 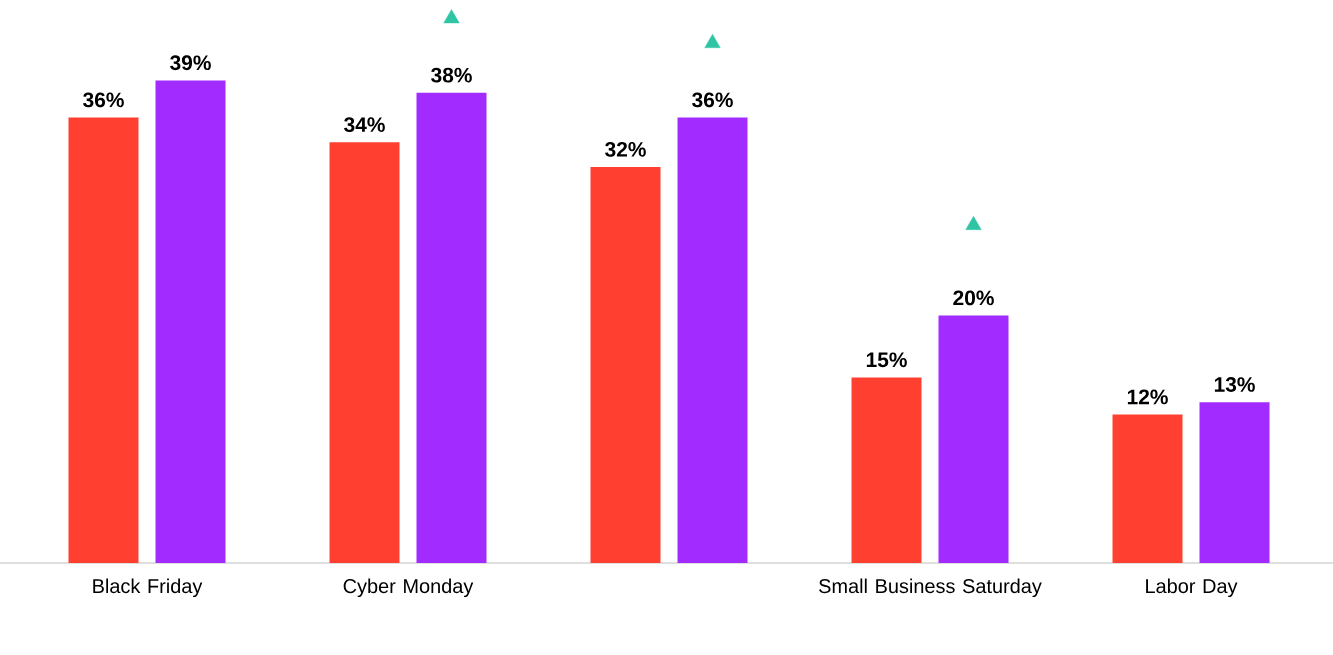 I want to click on data-label: 34%, so click(x=364, y=125).